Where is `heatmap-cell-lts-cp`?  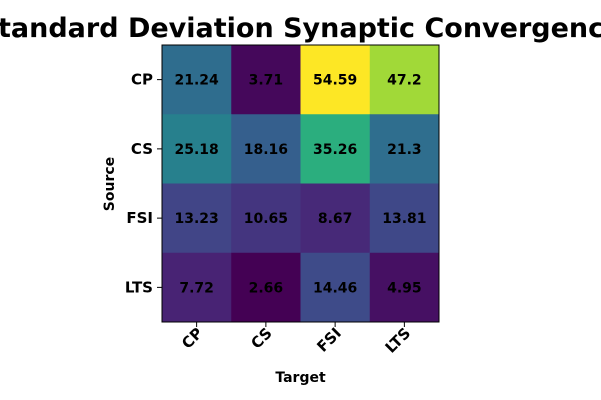
heatmap-cell-lts-cp is located at coordinates (197, 287).